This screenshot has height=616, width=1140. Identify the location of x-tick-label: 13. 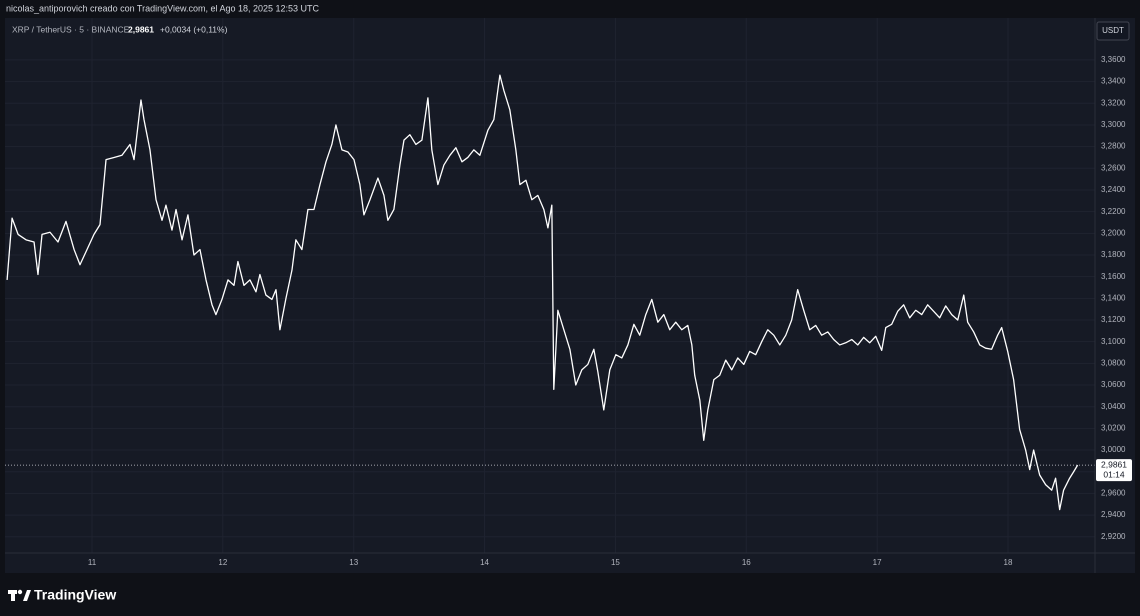
(353, 562).